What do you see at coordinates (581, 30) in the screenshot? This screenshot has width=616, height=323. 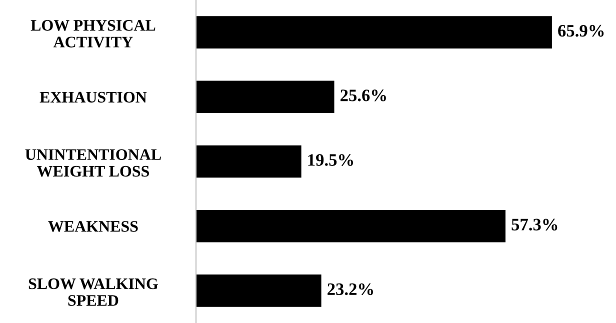 I see `data-label: 65.9%` at bounding box center [581, 30].